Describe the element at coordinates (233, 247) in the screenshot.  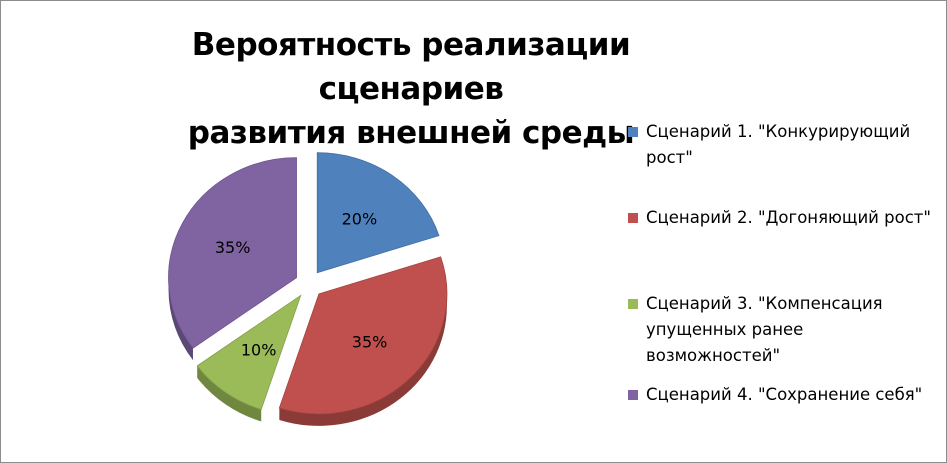
I see `pie-slice-label-4: 35%` at that location.